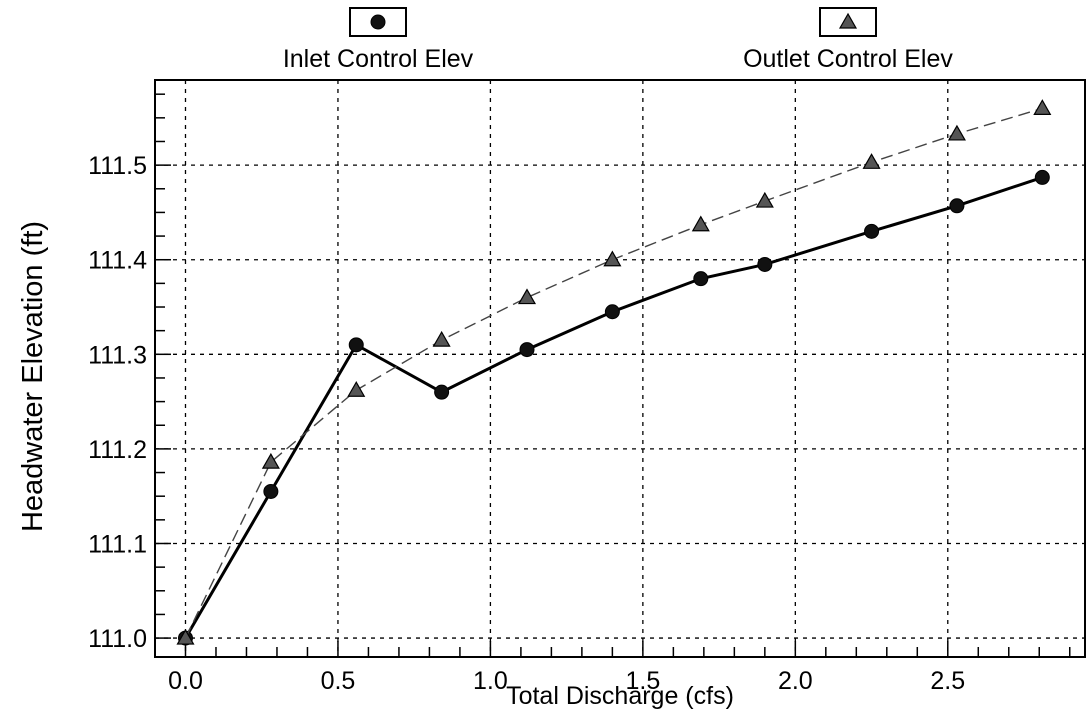 Image resolution: width=1089 pixels, height=718 pixels. Describe the element at coordinates (33, 376) in the screenshot. I see `y-axis-title: Headwater Elevation (ft)` at that location.